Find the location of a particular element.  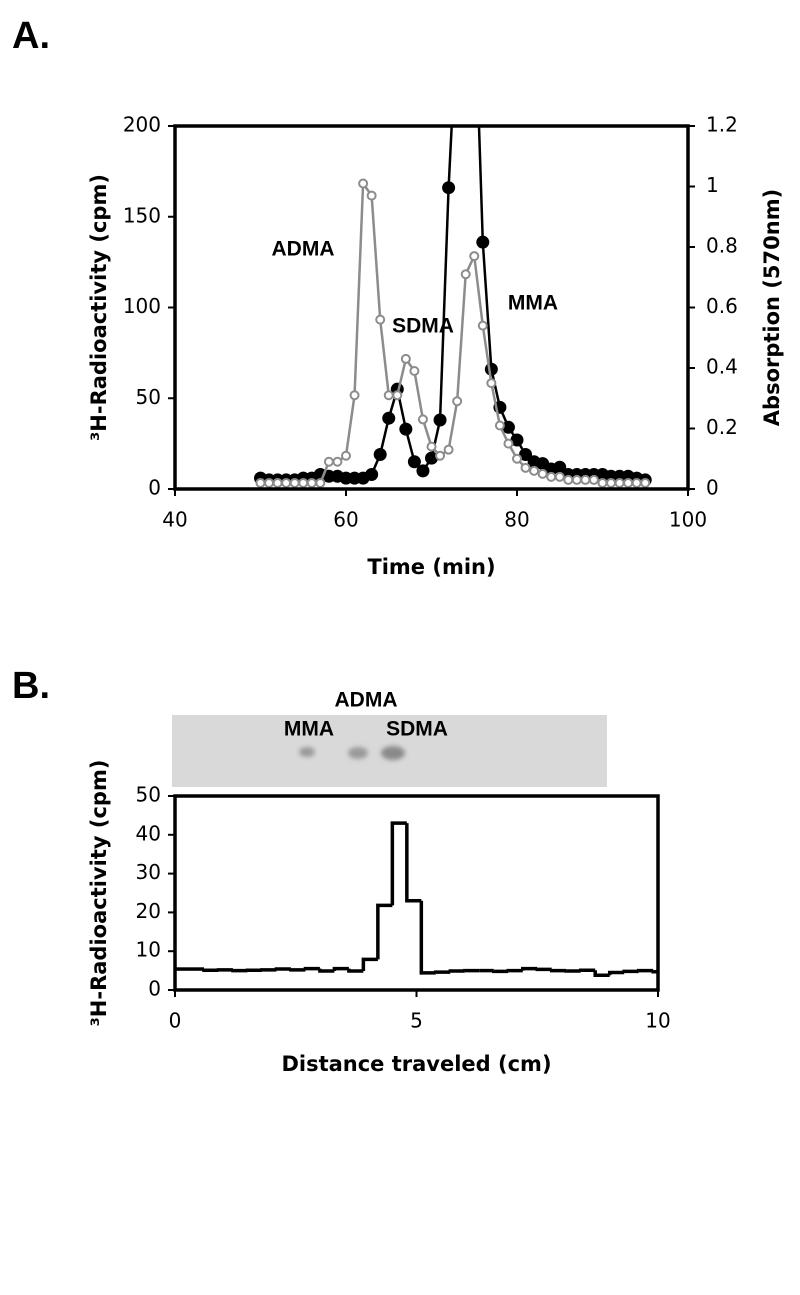

y2-tick-label: 0.8 is located at coordinates (722, 246).